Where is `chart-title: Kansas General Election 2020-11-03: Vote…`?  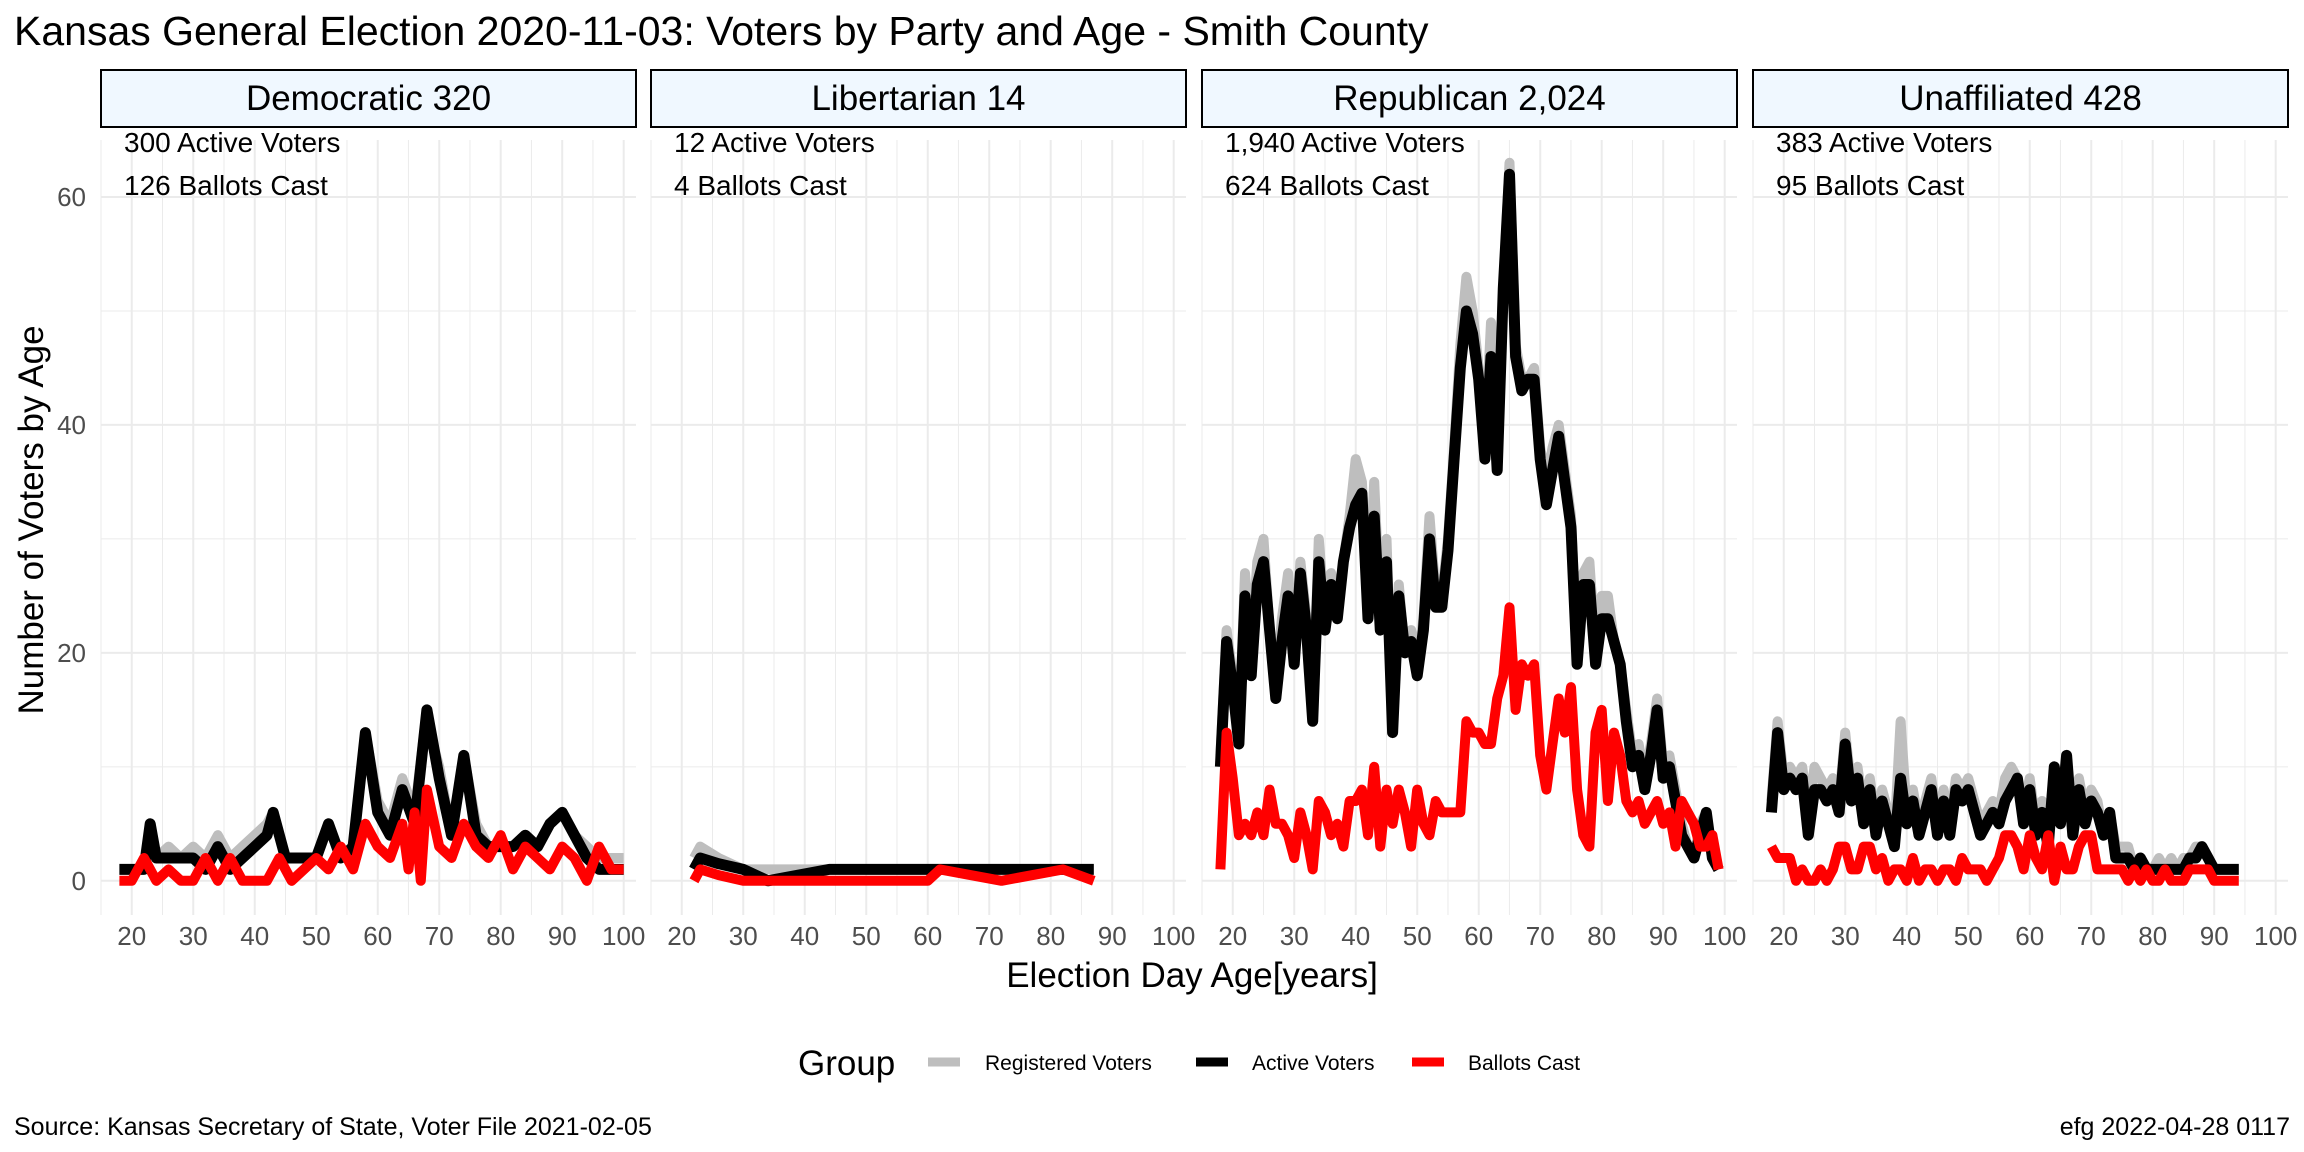 chart-title: Kansas General Election 2020-11-03: Vote… is located at coordinates (721, 31).